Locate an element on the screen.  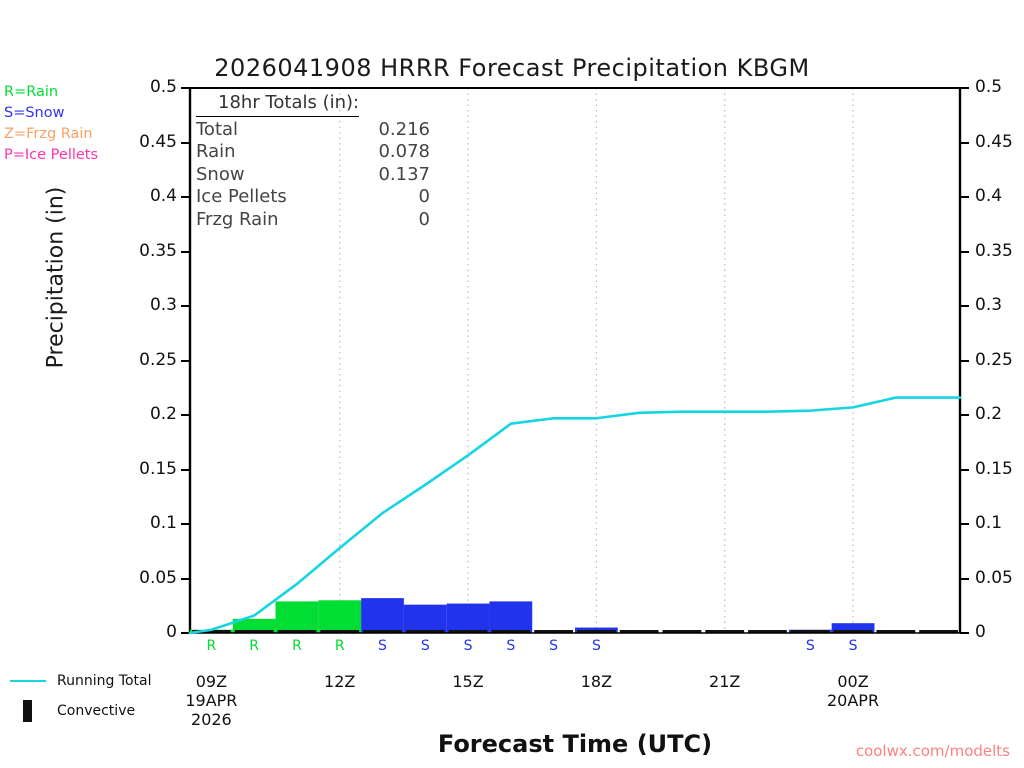
x-tick-line: 21Z is located at coordinates (725, 681).